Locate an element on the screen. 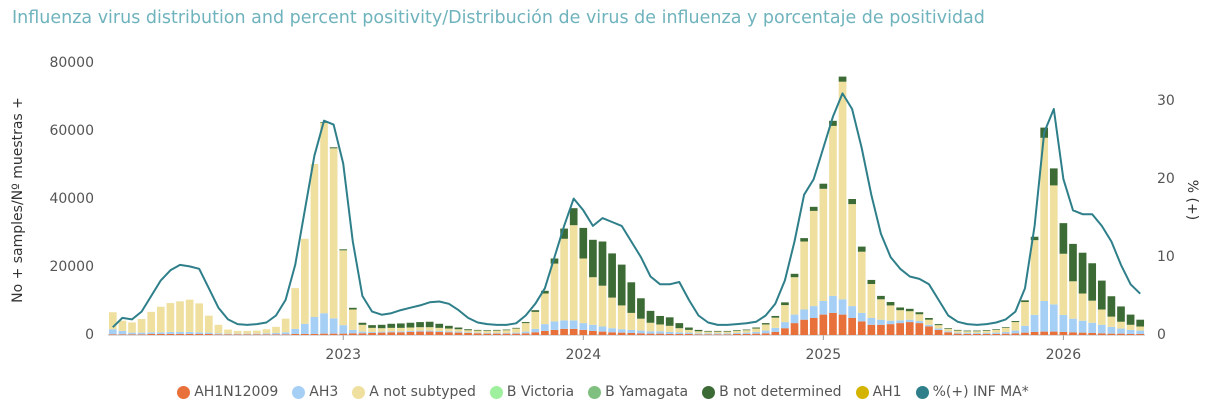 The image size is (1206, 405). x-tick-label: 2023 is located at coordinates (343, 355).